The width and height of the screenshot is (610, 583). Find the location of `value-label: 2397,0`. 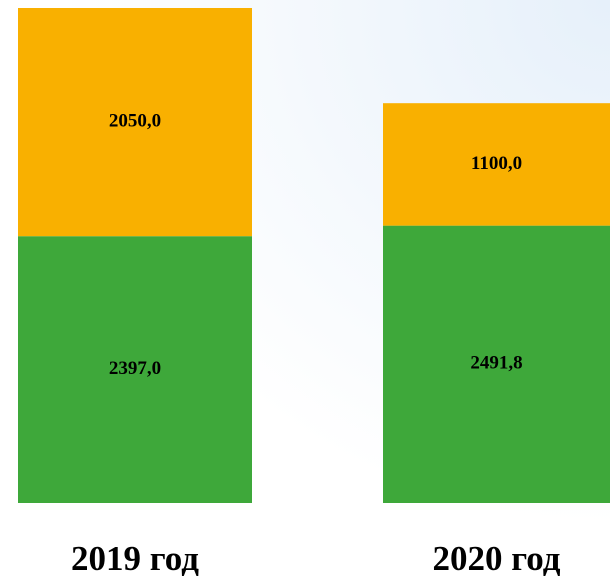

value-label: 2397,0 is located at coordinates (135, 368).